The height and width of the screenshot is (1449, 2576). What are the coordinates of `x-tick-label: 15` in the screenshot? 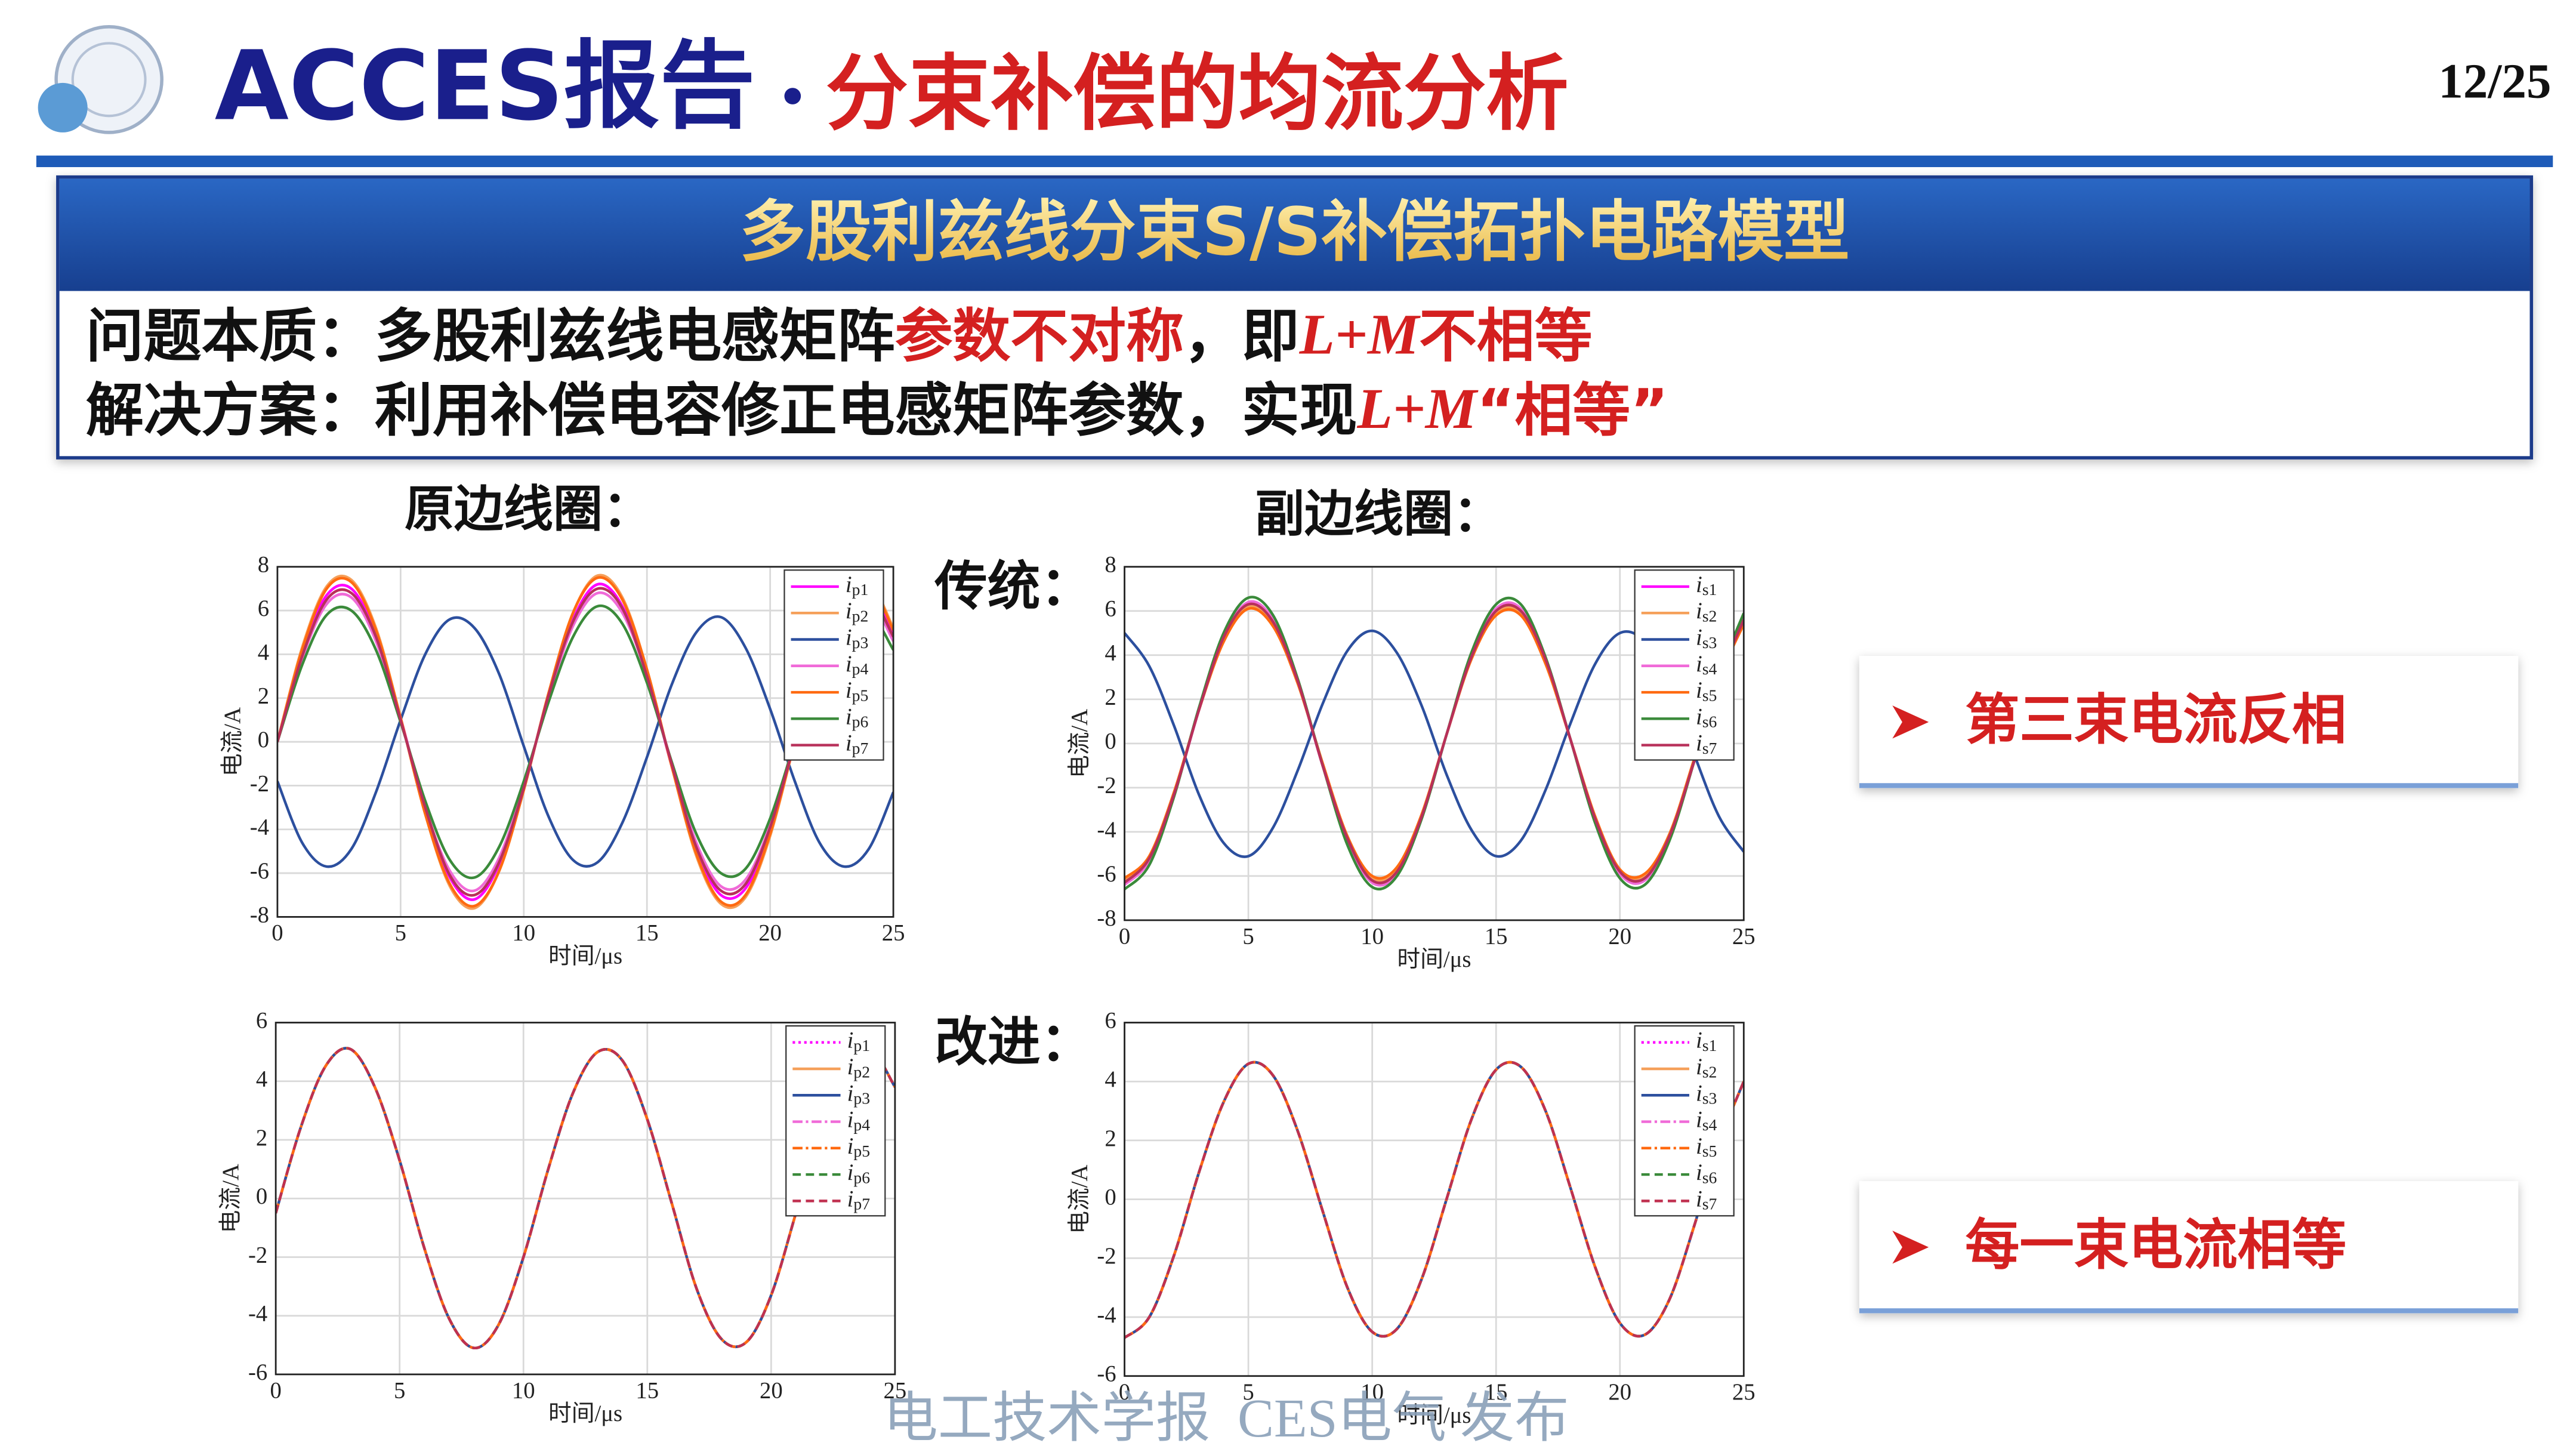 It's located at (647, 1390).